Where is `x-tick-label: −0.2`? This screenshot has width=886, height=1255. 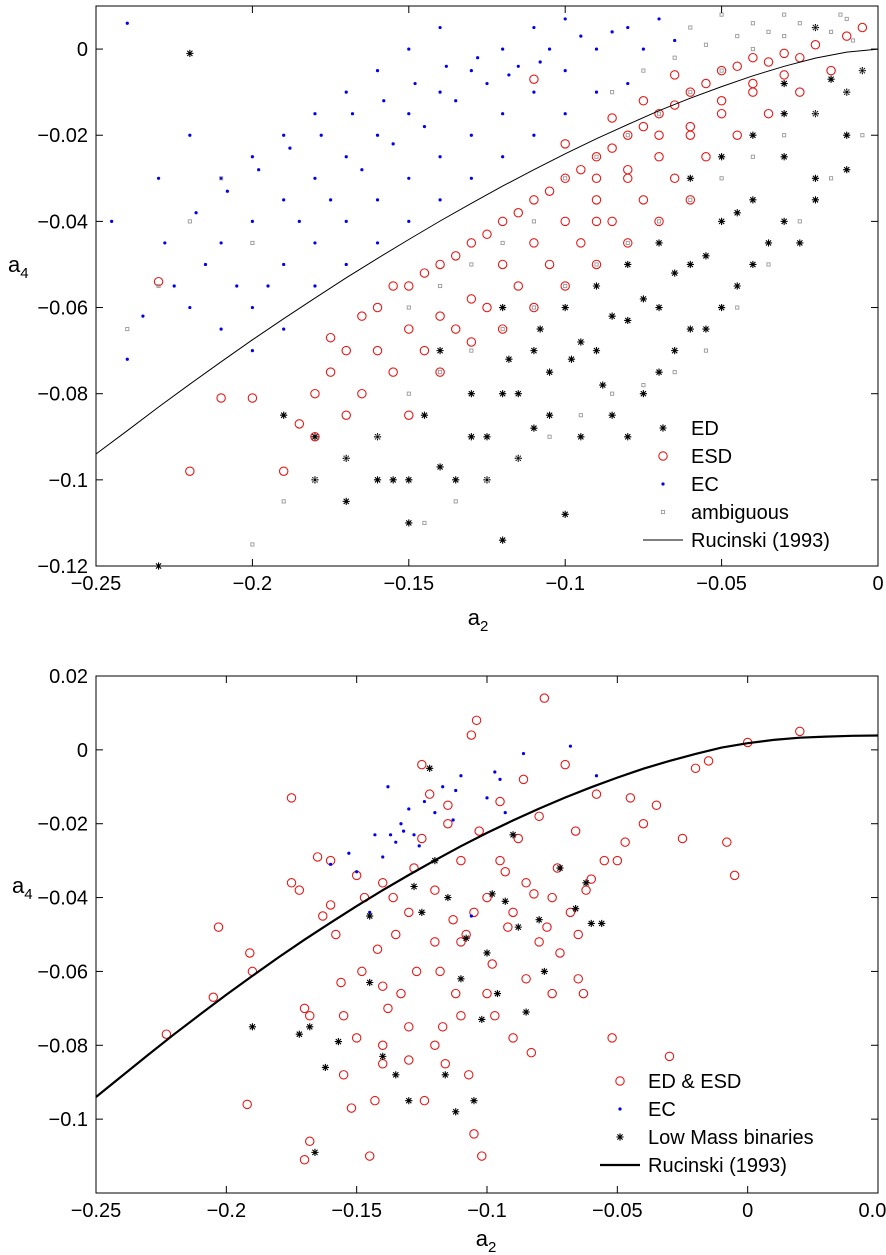
x-tick-label: −0.2 is located at coordinates (252, 584).